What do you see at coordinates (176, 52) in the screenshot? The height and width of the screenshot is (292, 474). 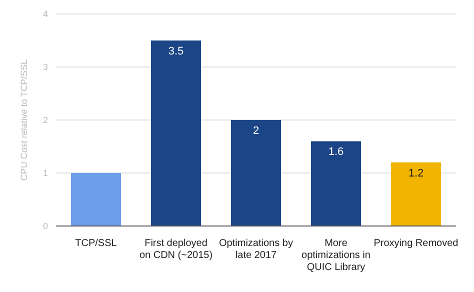 I see `data-label: 3.5` at bounding box center [176, 52].